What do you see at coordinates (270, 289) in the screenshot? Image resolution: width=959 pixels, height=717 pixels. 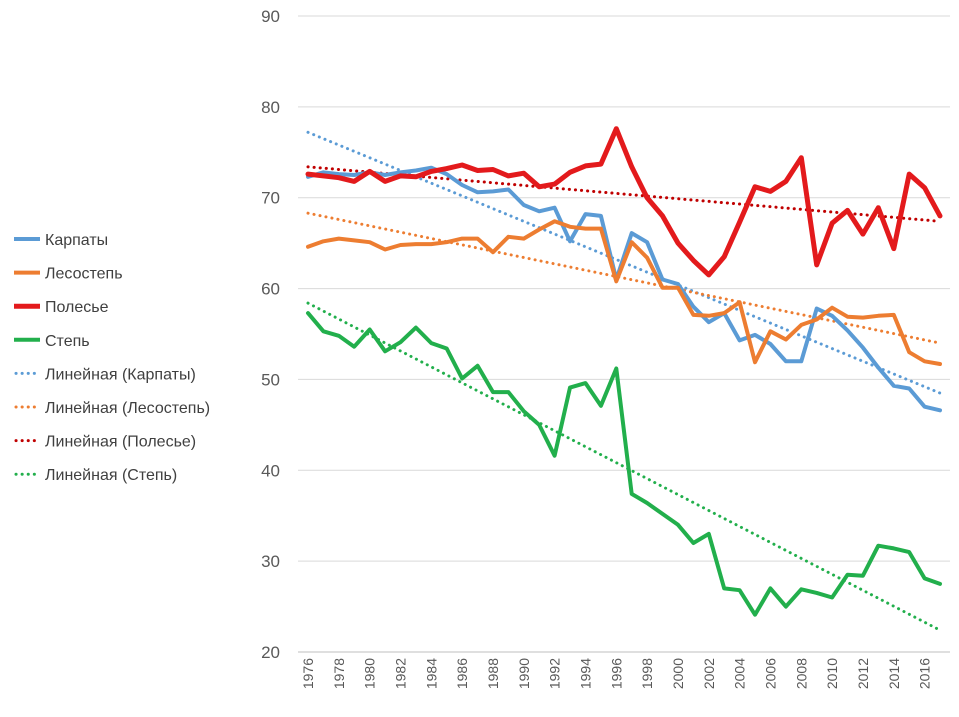 I see `y-tick-label: 60` at bounding box center [270, 289].